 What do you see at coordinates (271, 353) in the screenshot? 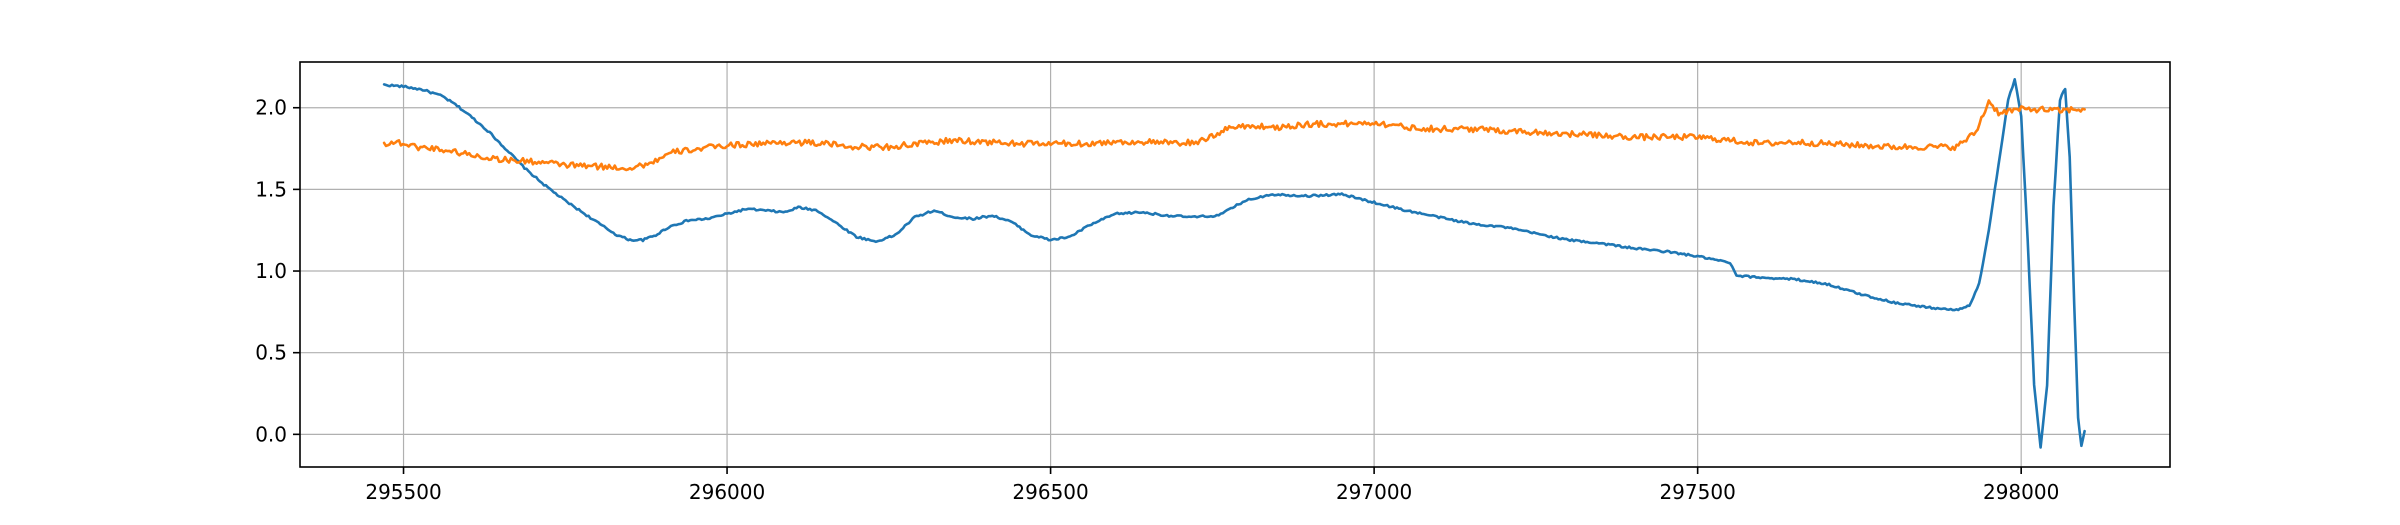
I see `y-tick-label: 0.5` at bounding box center [271, 353].